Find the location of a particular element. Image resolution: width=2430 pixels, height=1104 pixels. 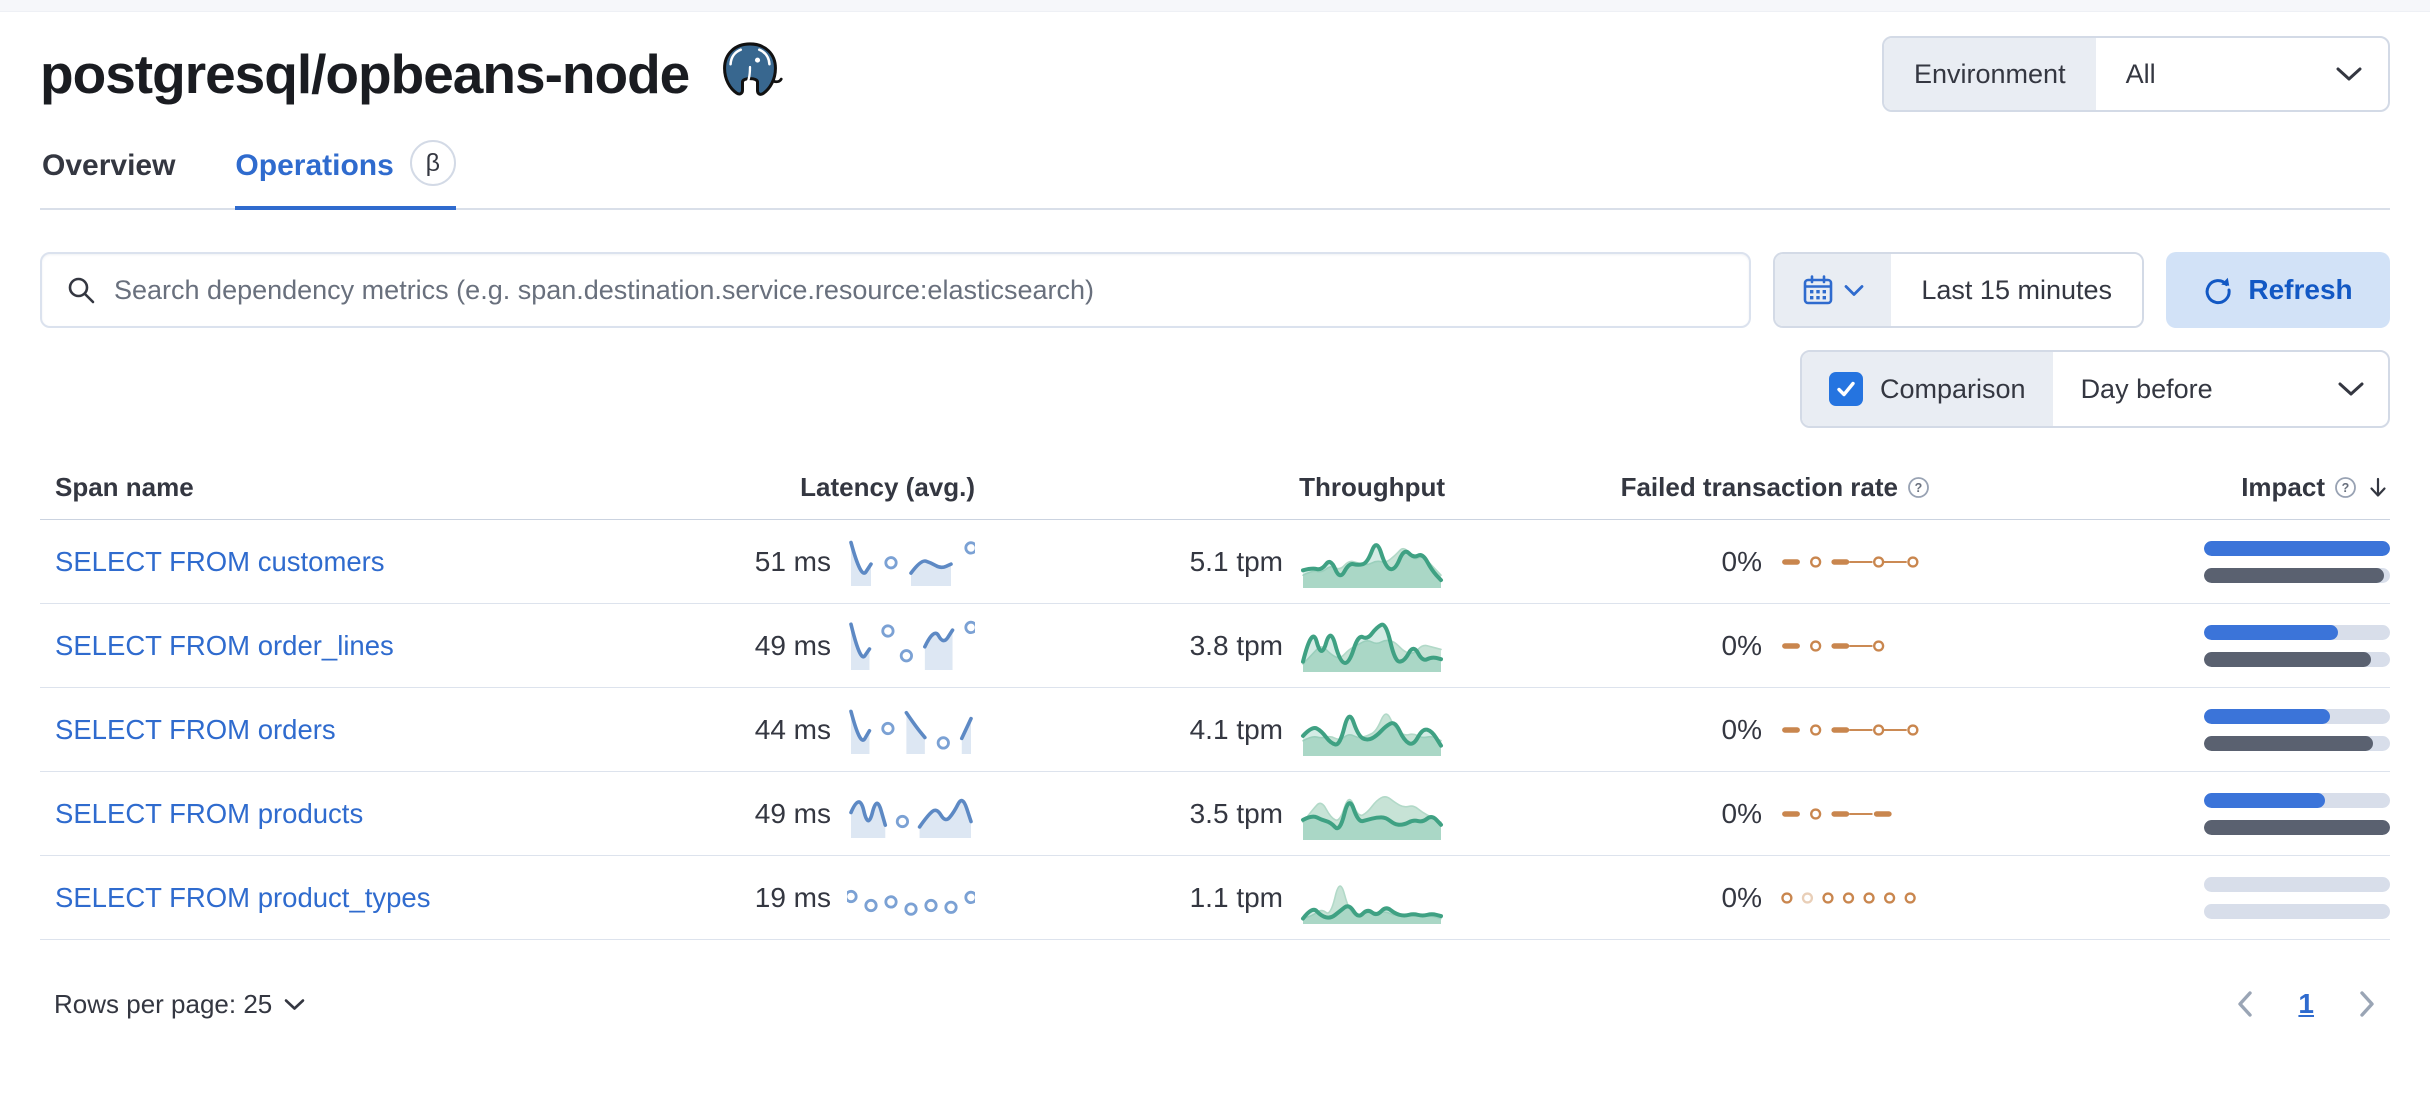

time-range-button: Last 15 minutes is located at coordinates (2016, 290).